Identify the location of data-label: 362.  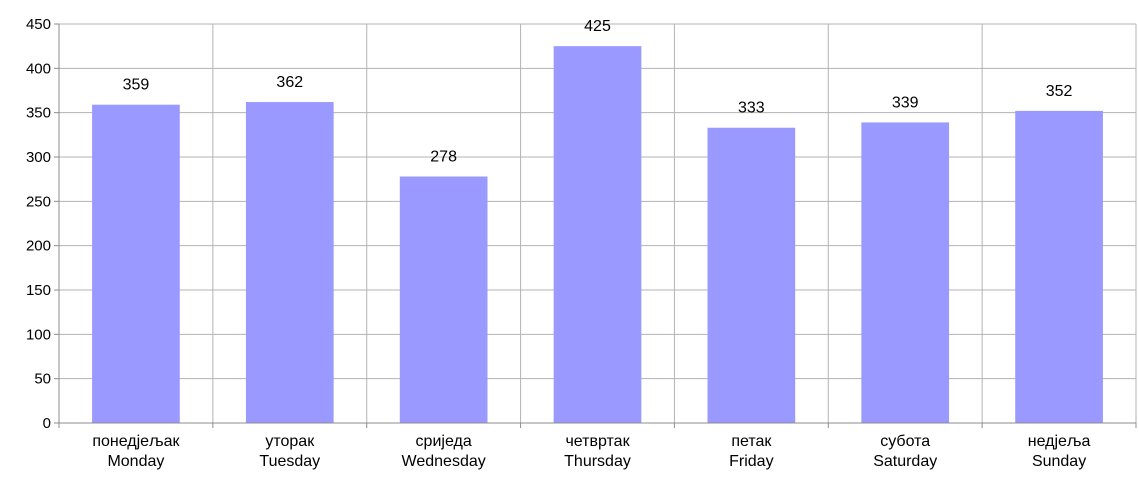
(289, 82).